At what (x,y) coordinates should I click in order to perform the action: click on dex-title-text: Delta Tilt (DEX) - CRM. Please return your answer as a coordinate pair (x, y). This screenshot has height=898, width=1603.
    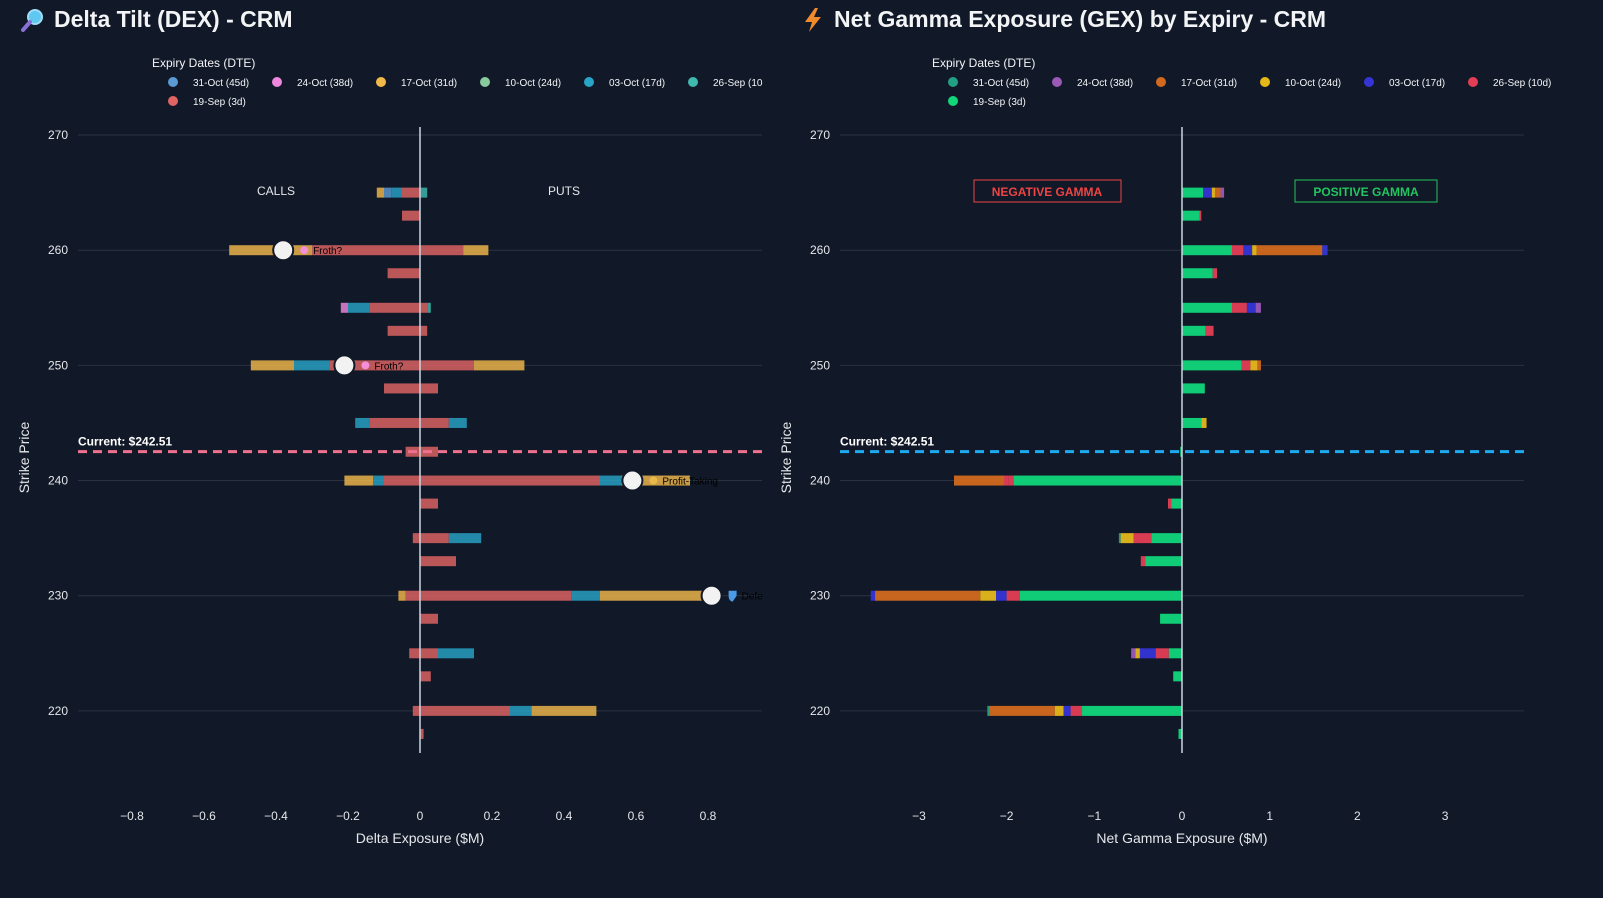
    Looking at the image, I should click on (173, 19).